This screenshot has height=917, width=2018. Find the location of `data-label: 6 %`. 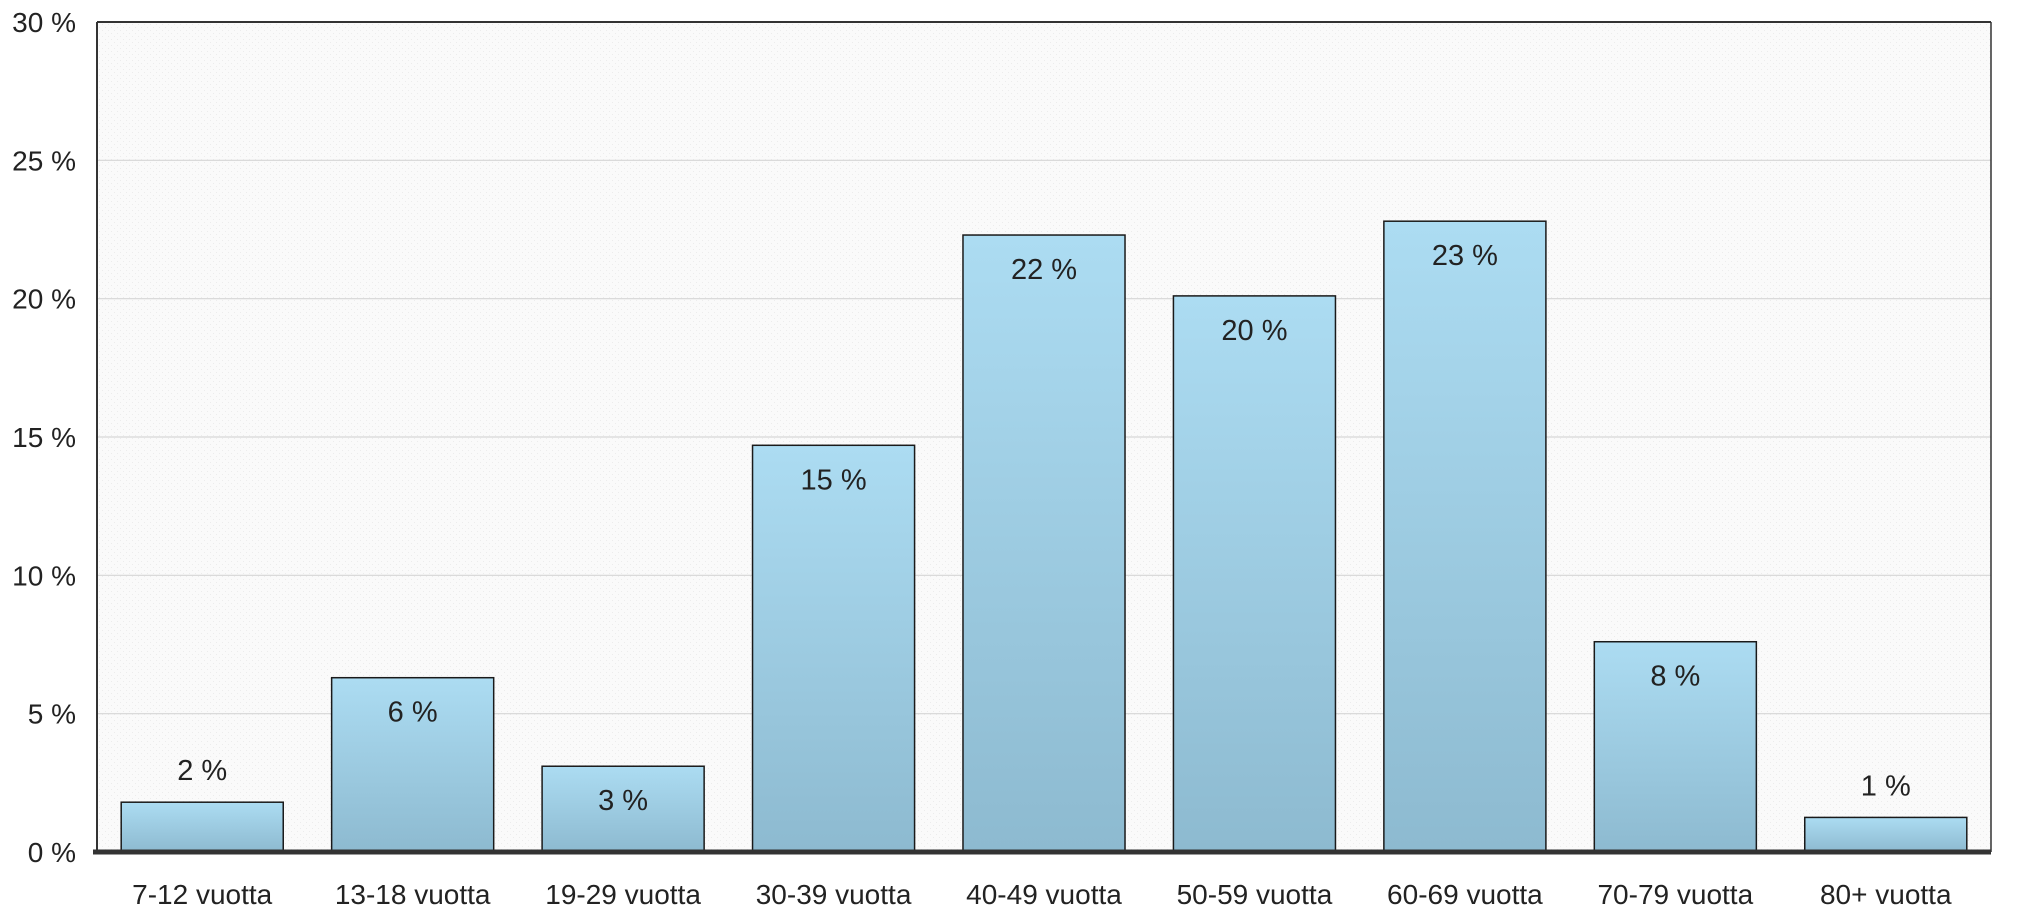

data-label: 6 % is located at coordinates (413, 713).